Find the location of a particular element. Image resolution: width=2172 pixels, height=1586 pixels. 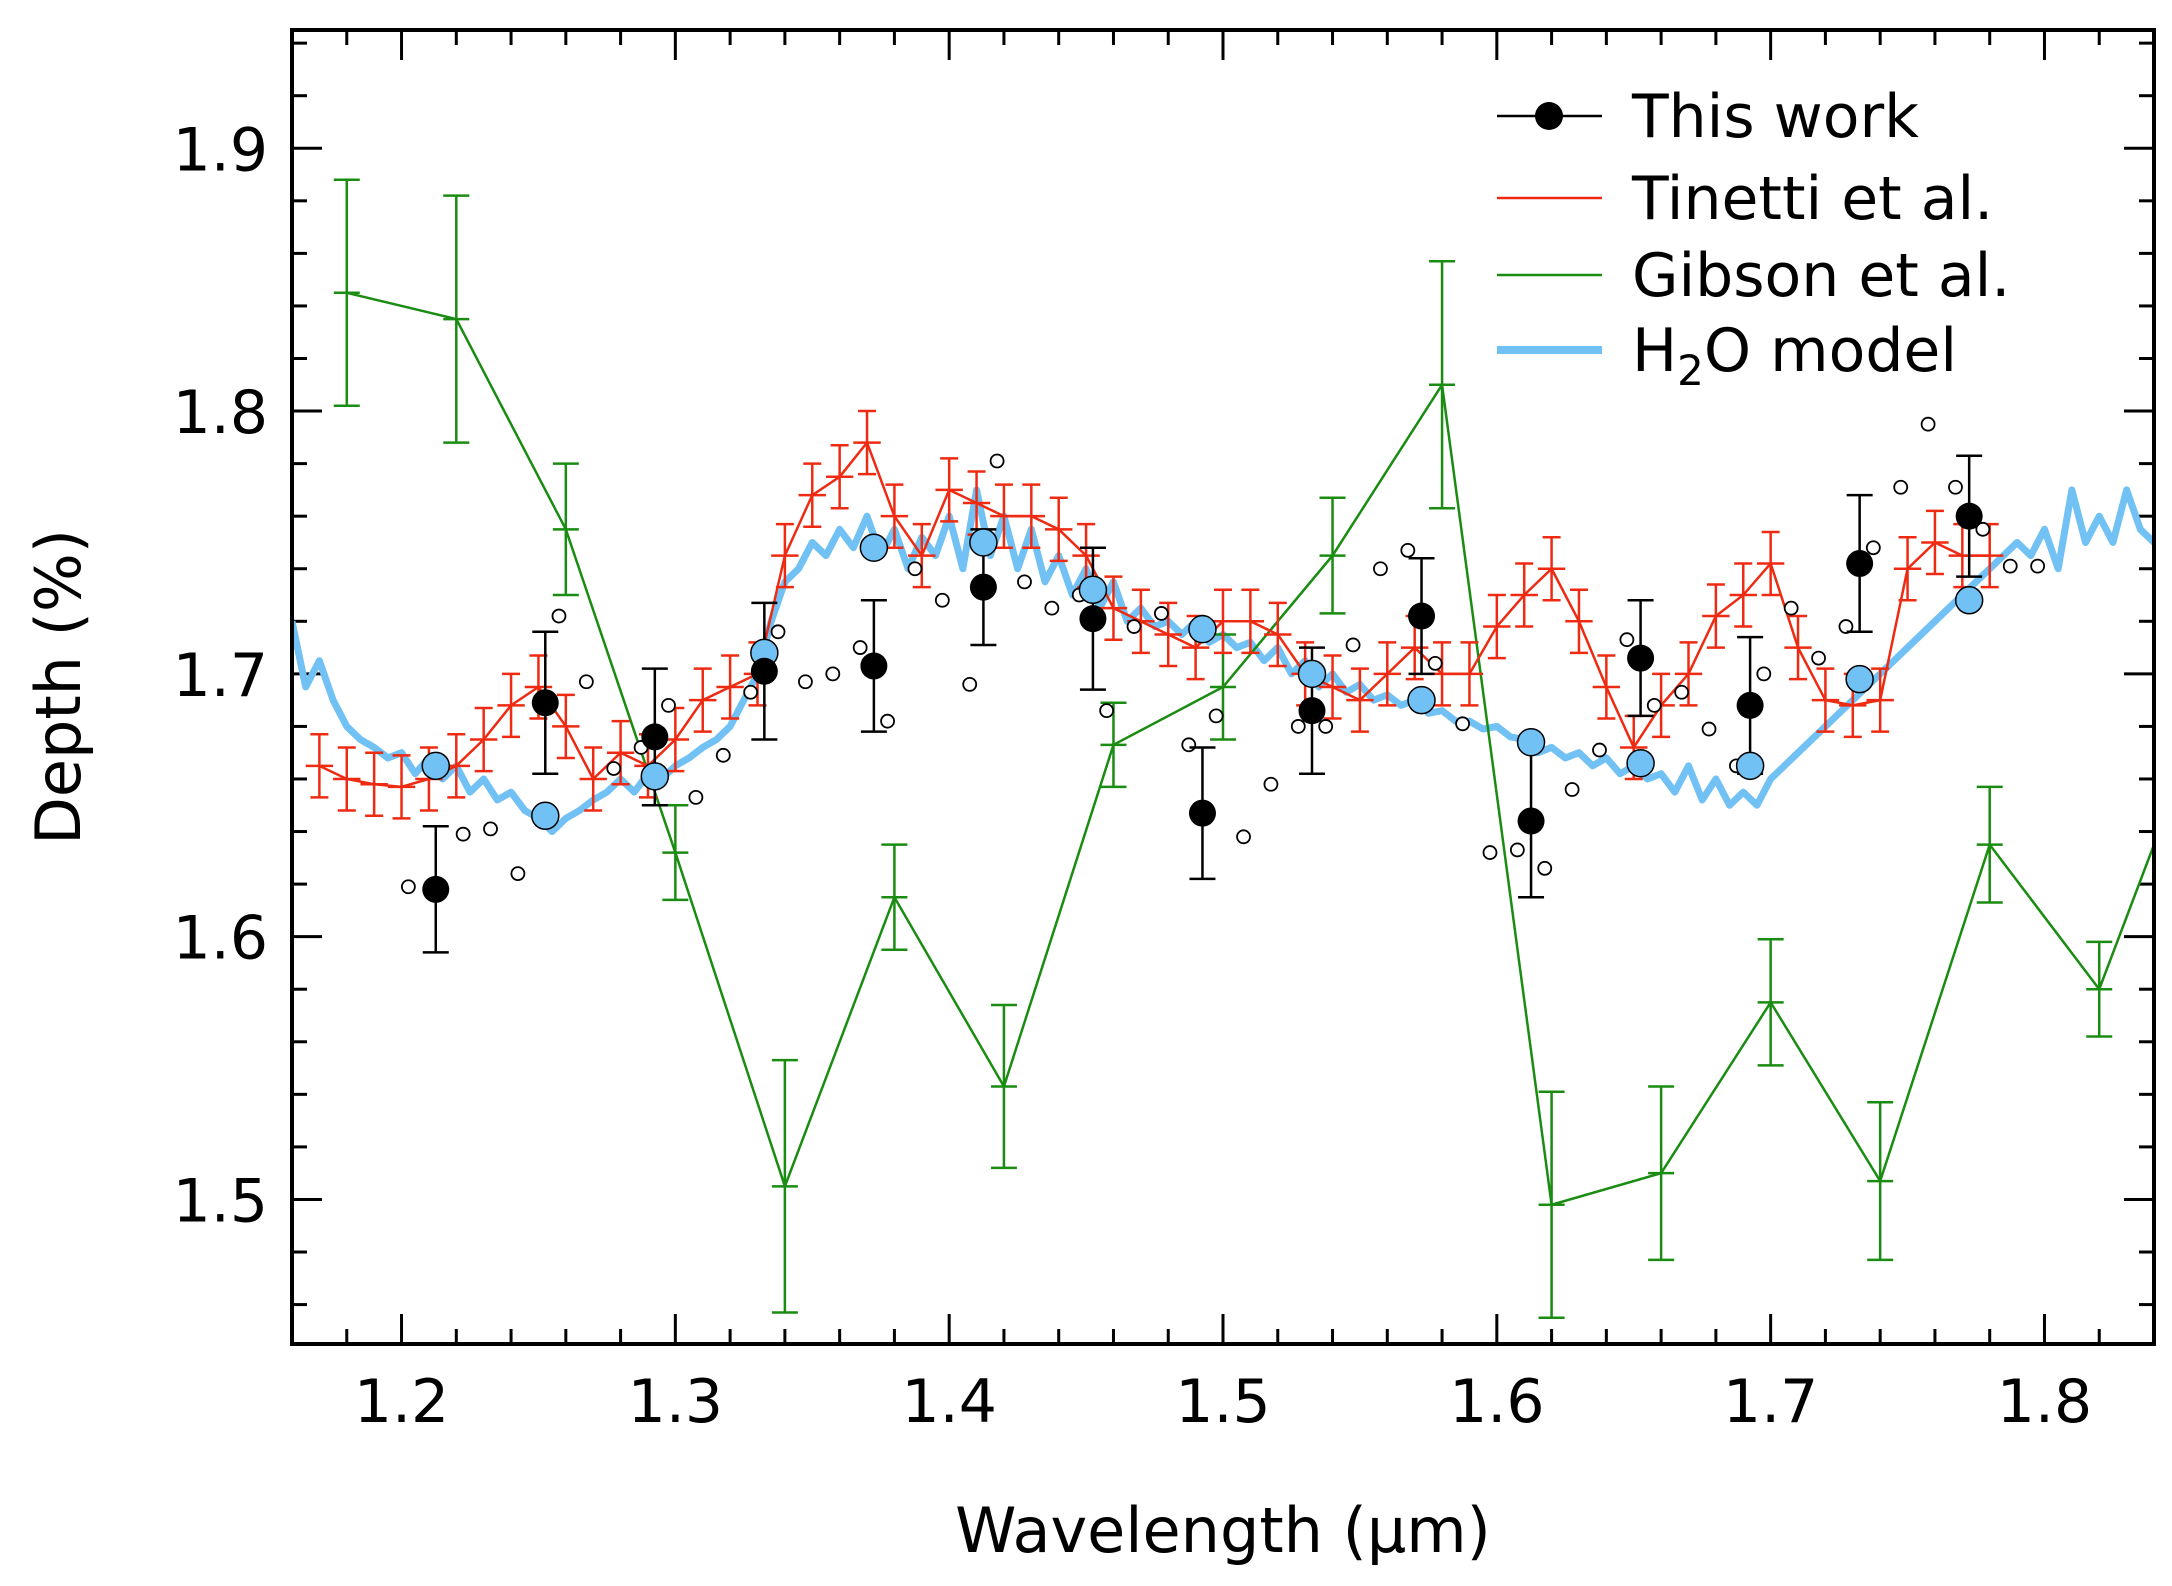

x-tick-label: 1.8 is located at coordinates (2044, 1402).